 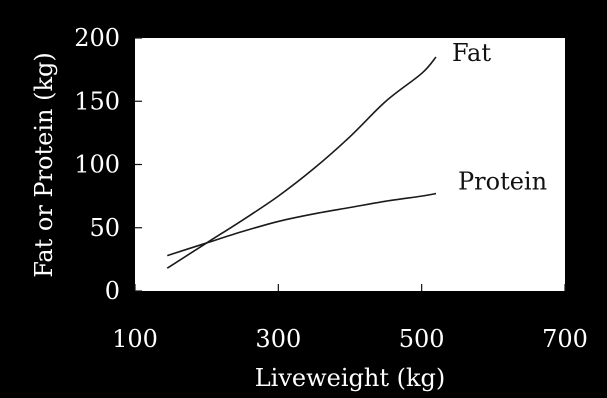 I want to click on x-tick-label-500: 500, so click(x=422, y=339).